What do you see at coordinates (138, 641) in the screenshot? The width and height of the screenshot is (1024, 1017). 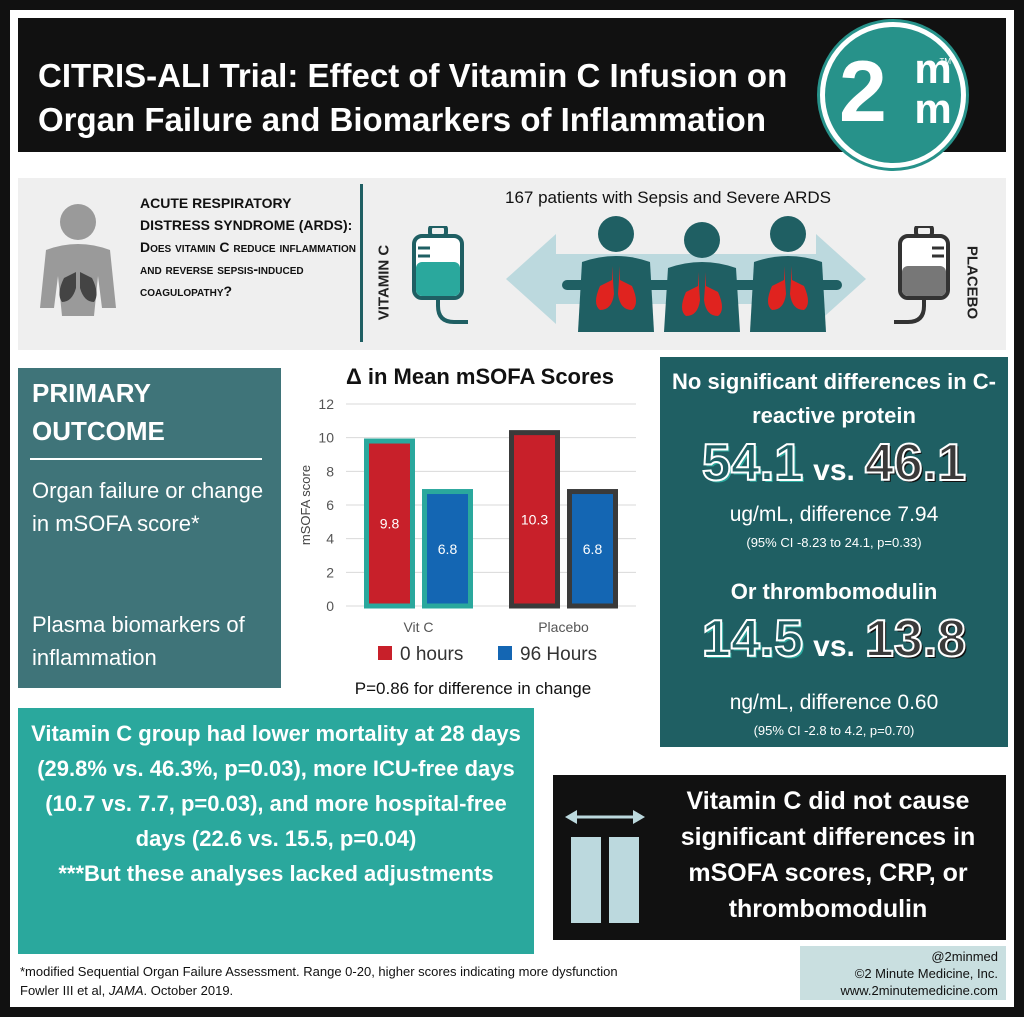 I see `primary-outcome-2: Plasma biomarkers of inflammation` at bounding box center [138, 641].